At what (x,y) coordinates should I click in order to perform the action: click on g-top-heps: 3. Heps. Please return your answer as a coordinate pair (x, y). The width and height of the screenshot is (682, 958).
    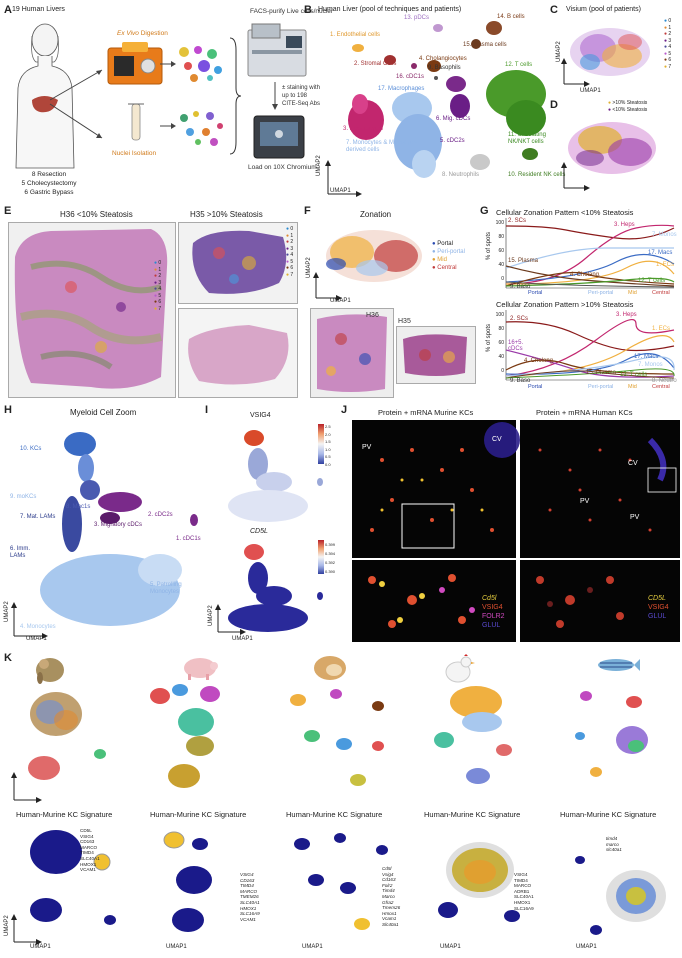
    Looking at the image, I should click on (624, 225).